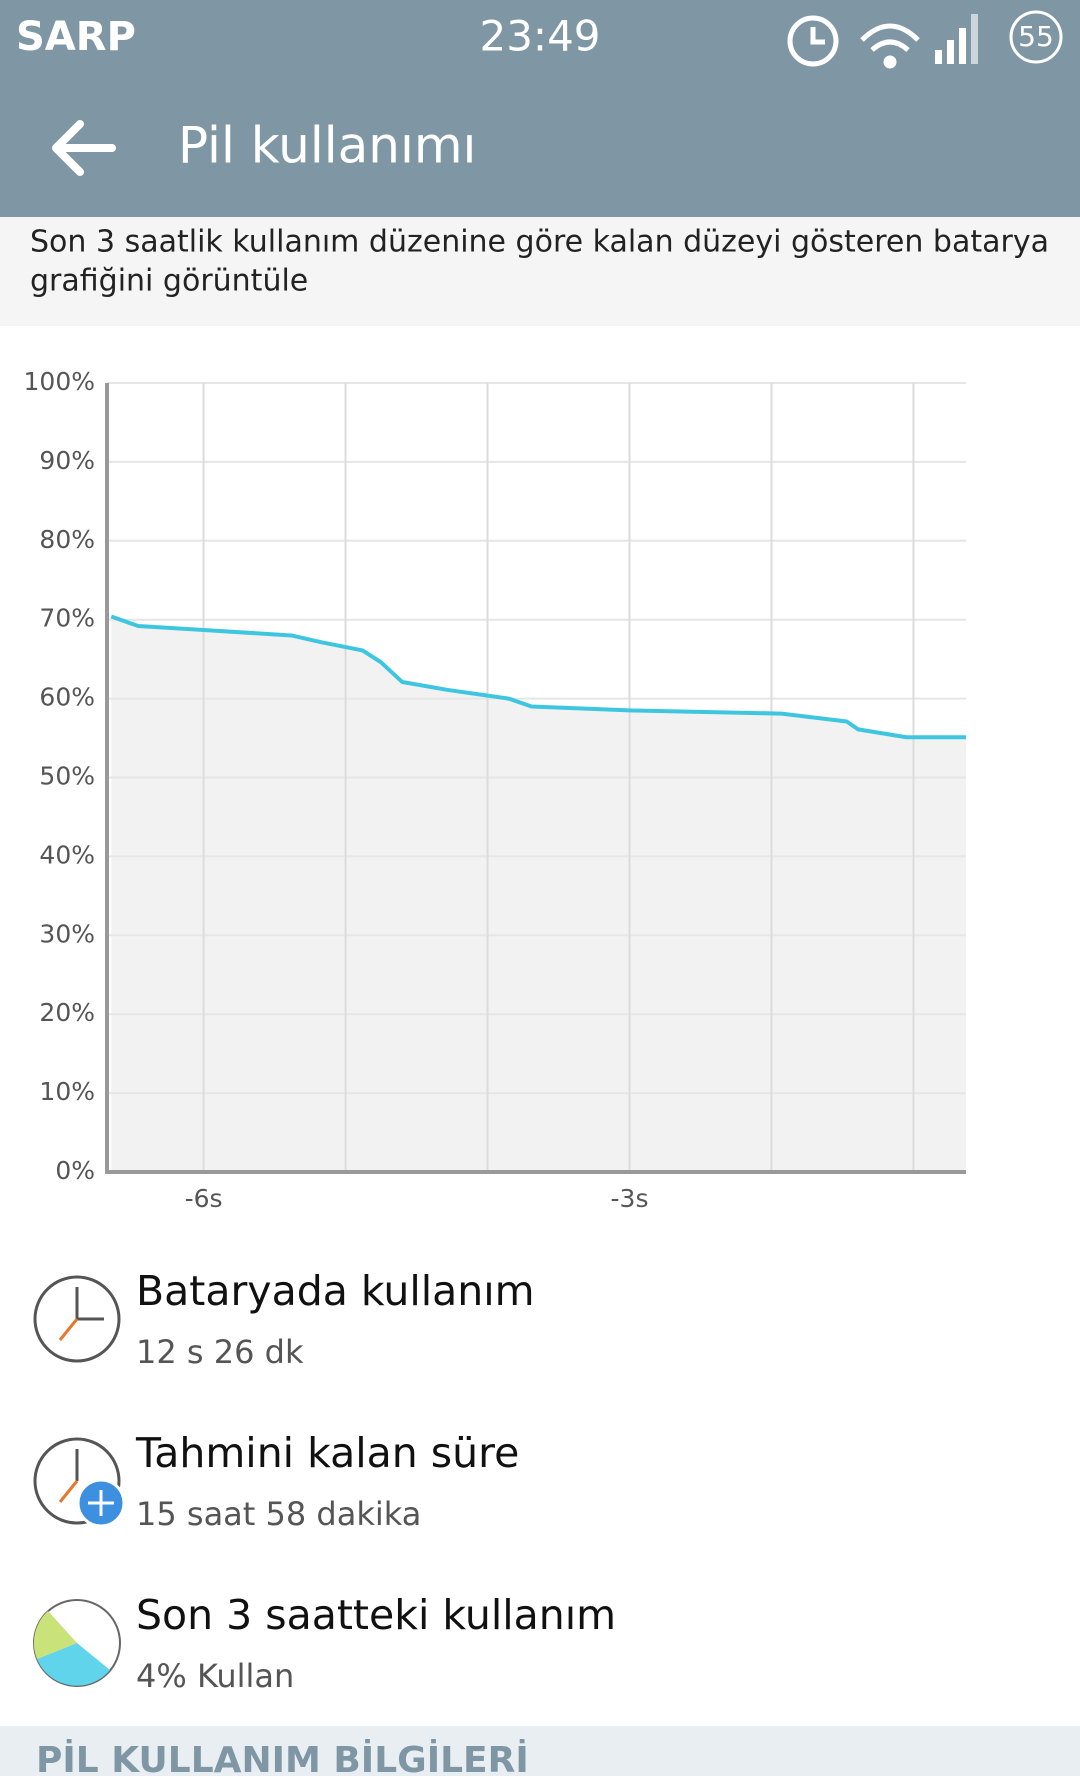 The height and width of the screenshot is (1776, 1080). What do you see at coordinates (75, 1170) in the screenshot?
I see `y-tick-label: 0%` at bounding box center [75, 1170].